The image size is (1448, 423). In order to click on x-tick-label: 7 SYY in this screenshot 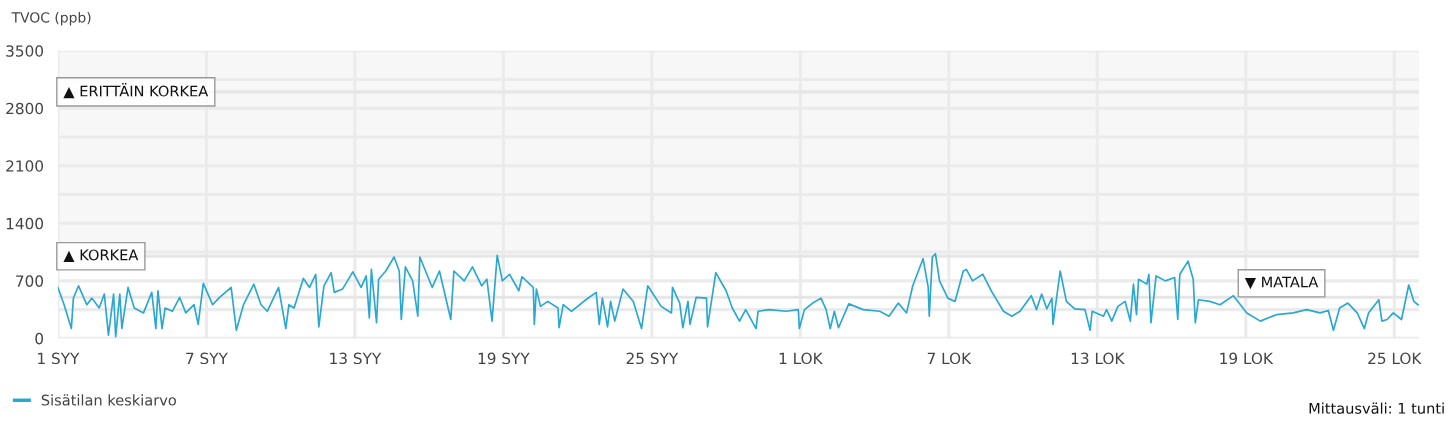, I will do `click(207, 358)`.